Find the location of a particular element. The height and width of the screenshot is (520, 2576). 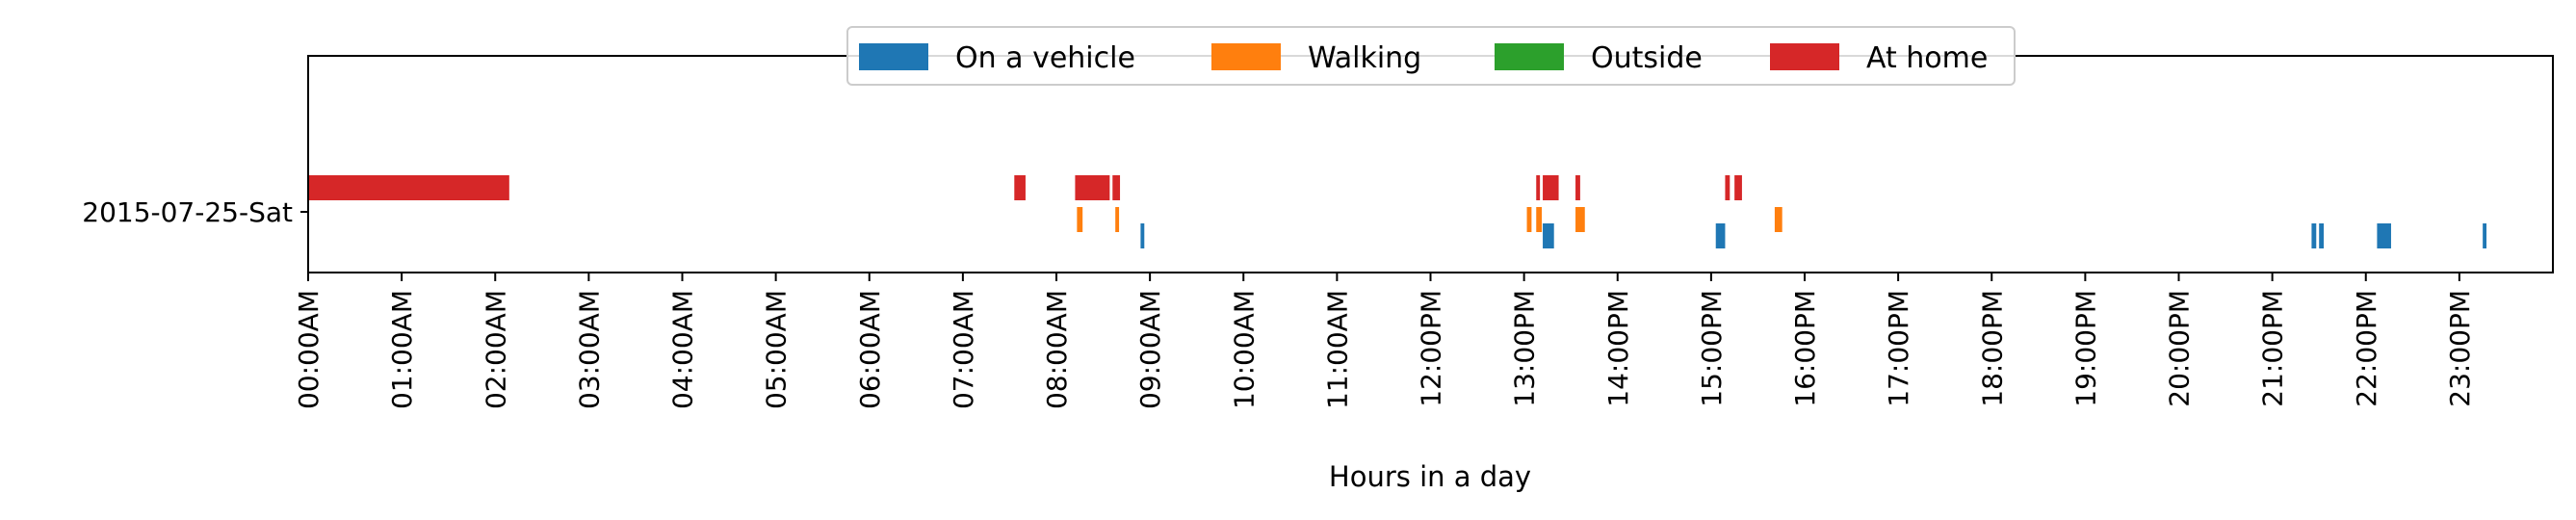

x-tick-label: 00:00AM is located at coordinates (309, 349).